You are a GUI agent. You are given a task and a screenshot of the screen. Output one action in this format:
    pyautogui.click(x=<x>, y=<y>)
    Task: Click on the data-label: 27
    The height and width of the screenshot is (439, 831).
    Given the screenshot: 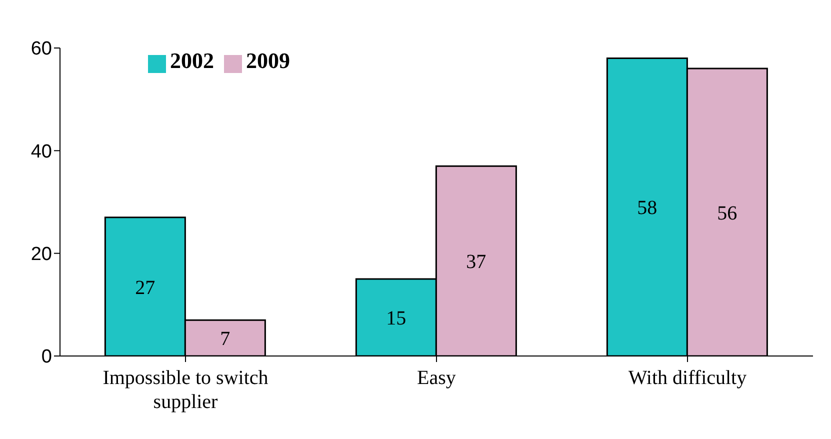 What is the action you would take?
    pyautogui.click(x=145, y=287)
    